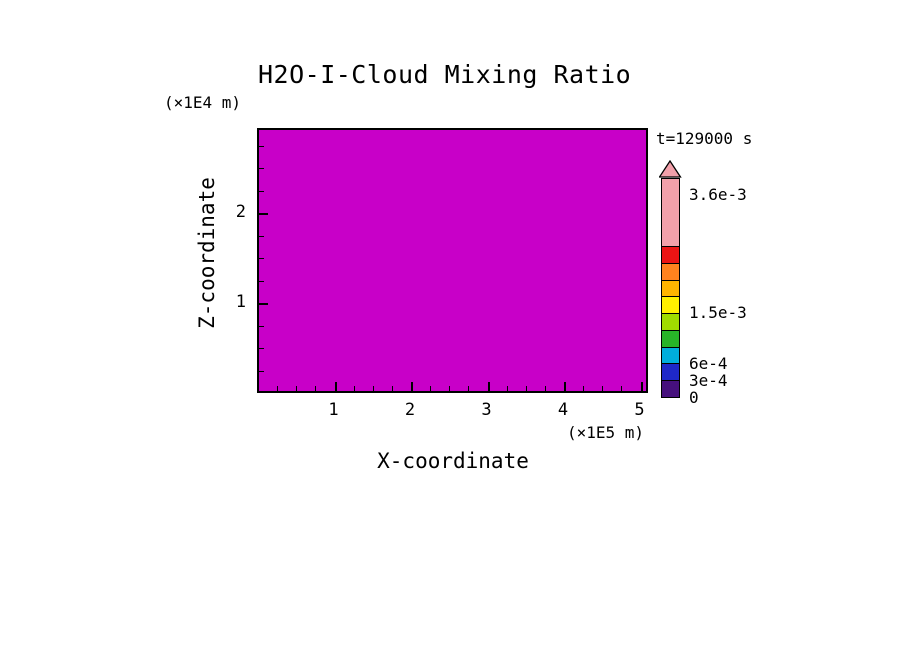 This screenshot has width=904, height=654. Describe the element at coordinates (670, 169) in the screenshot. I see `colorbar-overflow-arrow-icon` at that location.